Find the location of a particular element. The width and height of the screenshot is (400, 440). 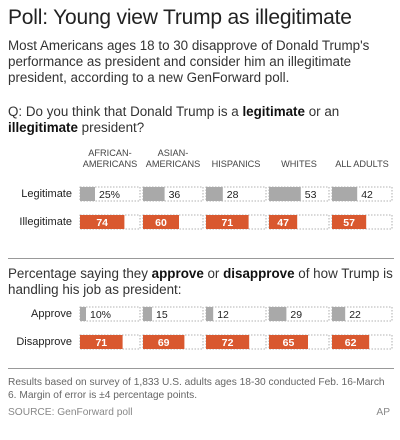

data-label: 74 is located at coordinates (102, 223).